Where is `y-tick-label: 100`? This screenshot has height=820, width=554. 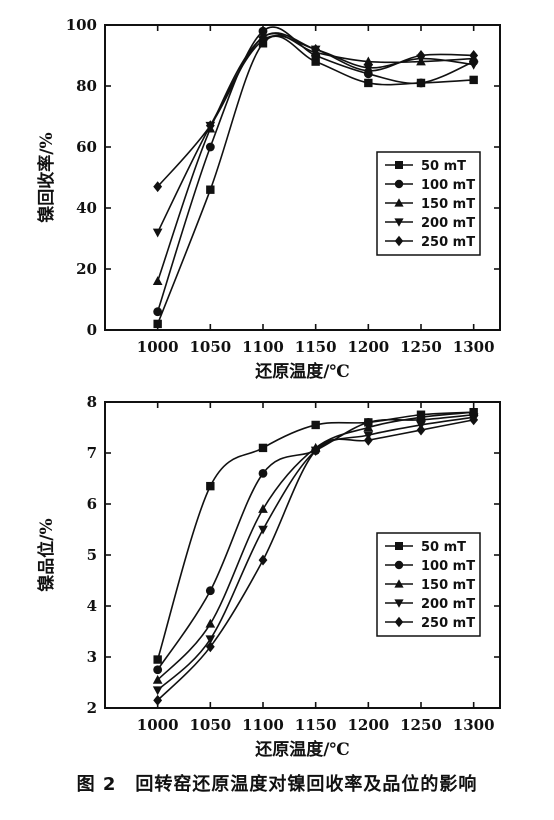 y-tick-label: 100 is located at coordinates (81, 25).